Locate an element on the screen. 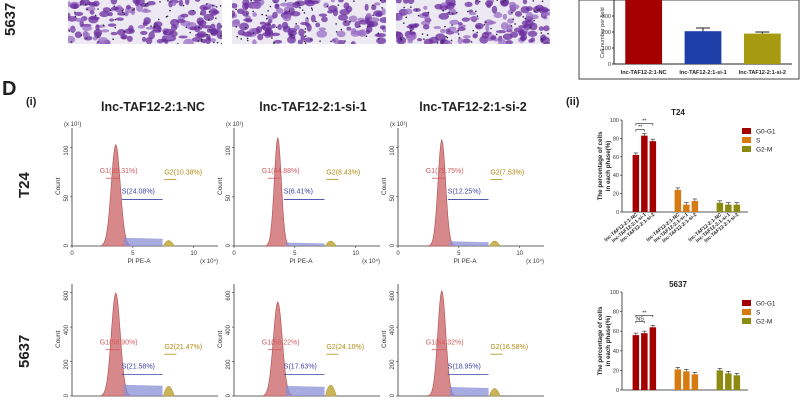  top-chart-frame is located at coordinates (689, 40).